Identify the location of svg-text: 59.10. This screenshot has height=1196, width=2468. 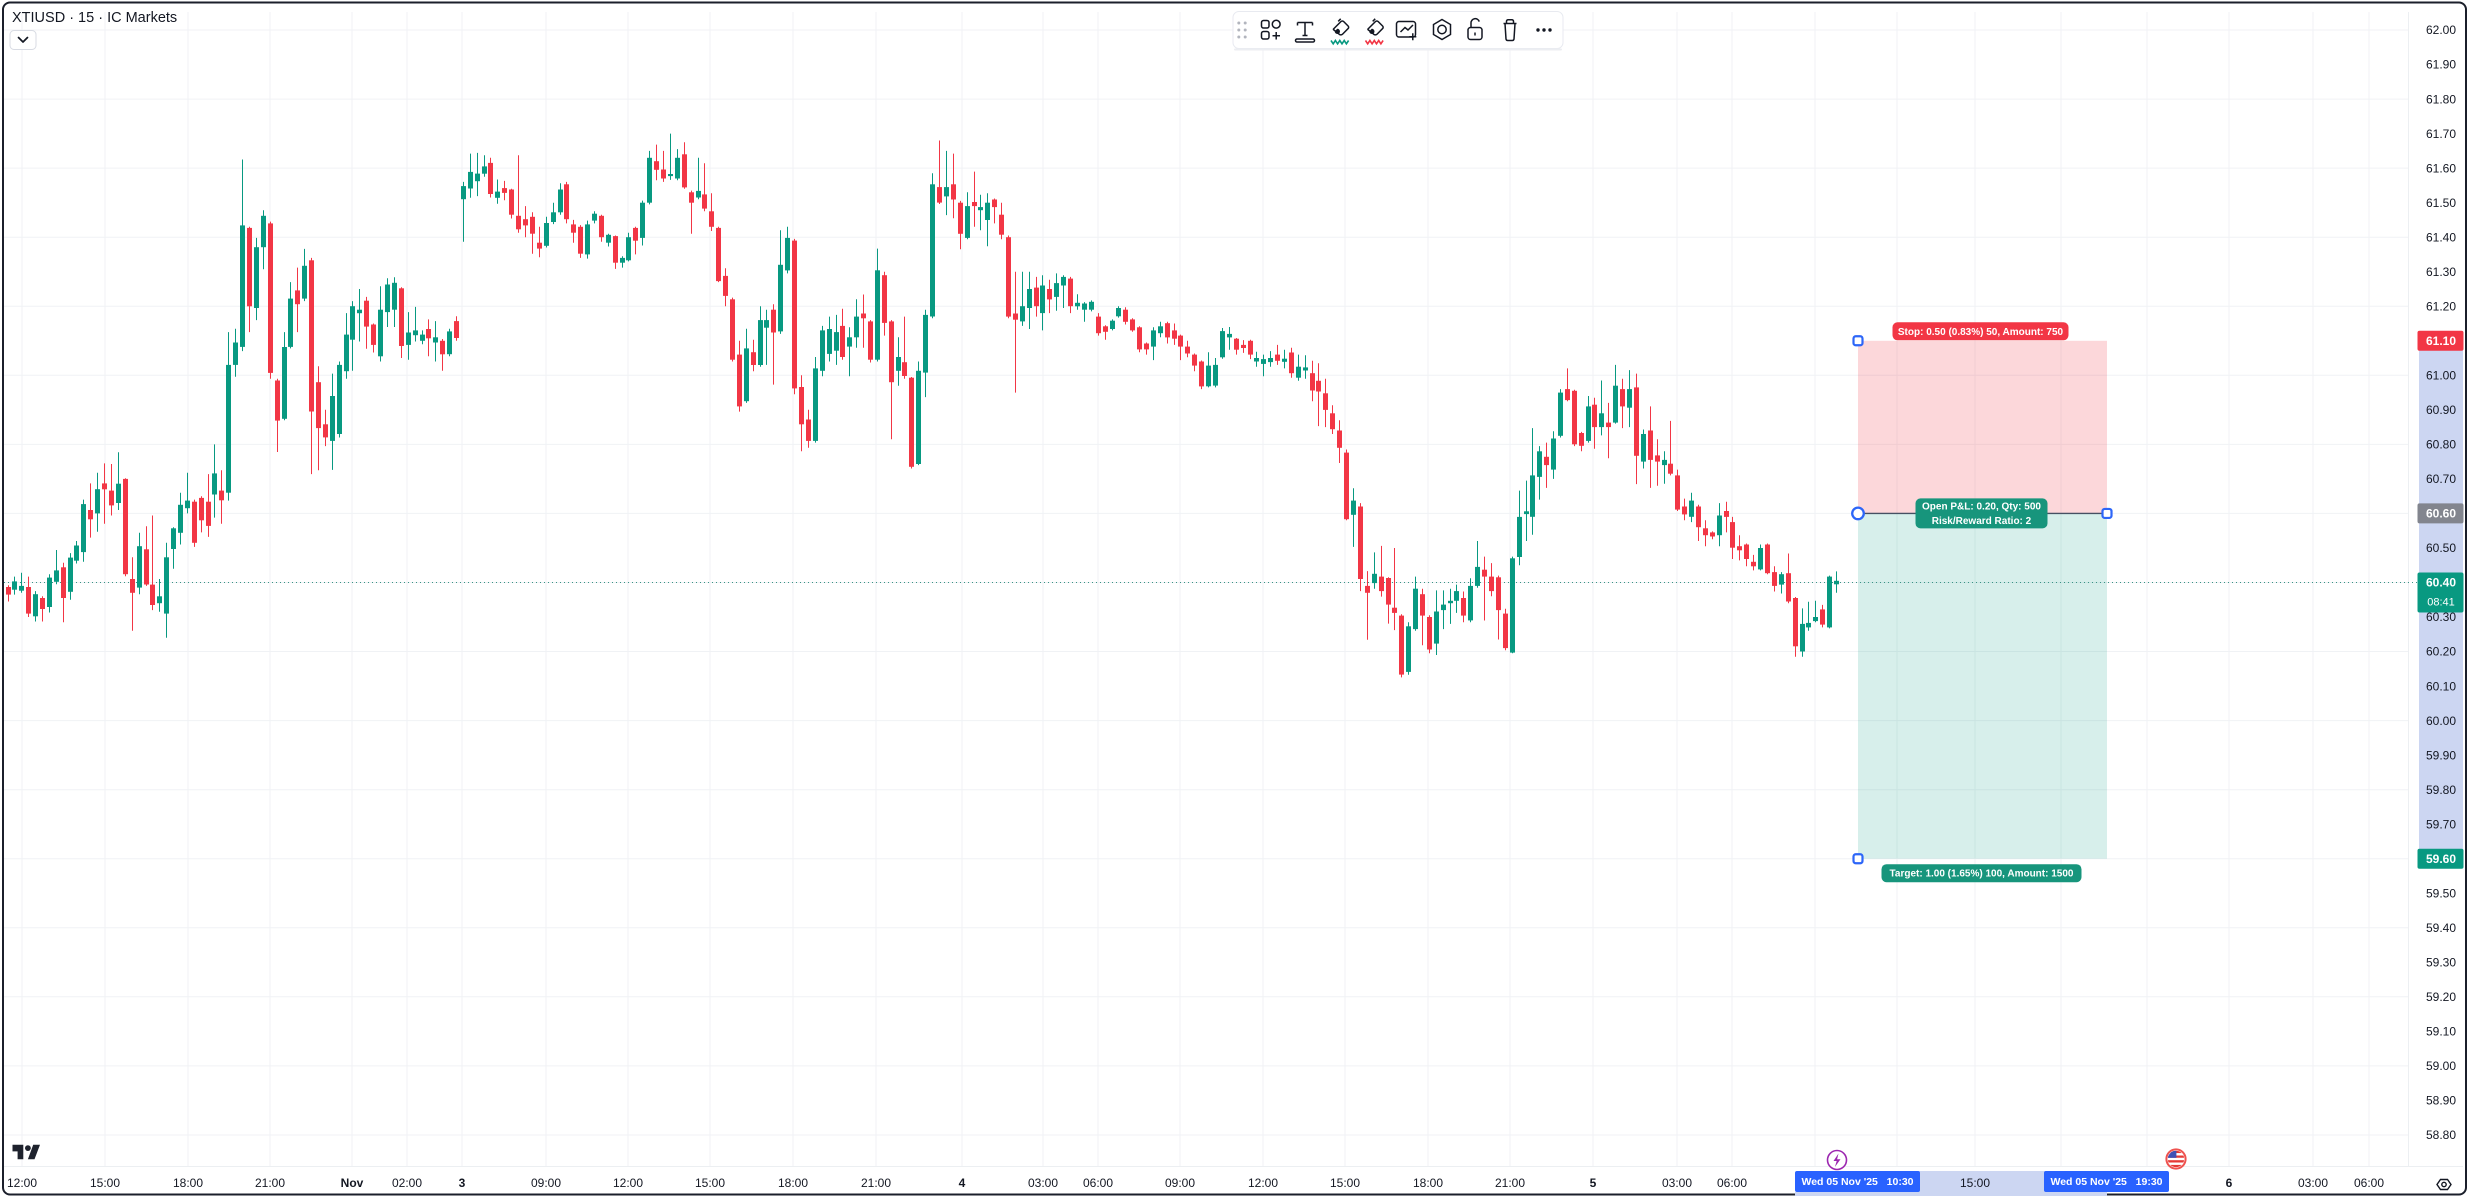
(2441, 1032).